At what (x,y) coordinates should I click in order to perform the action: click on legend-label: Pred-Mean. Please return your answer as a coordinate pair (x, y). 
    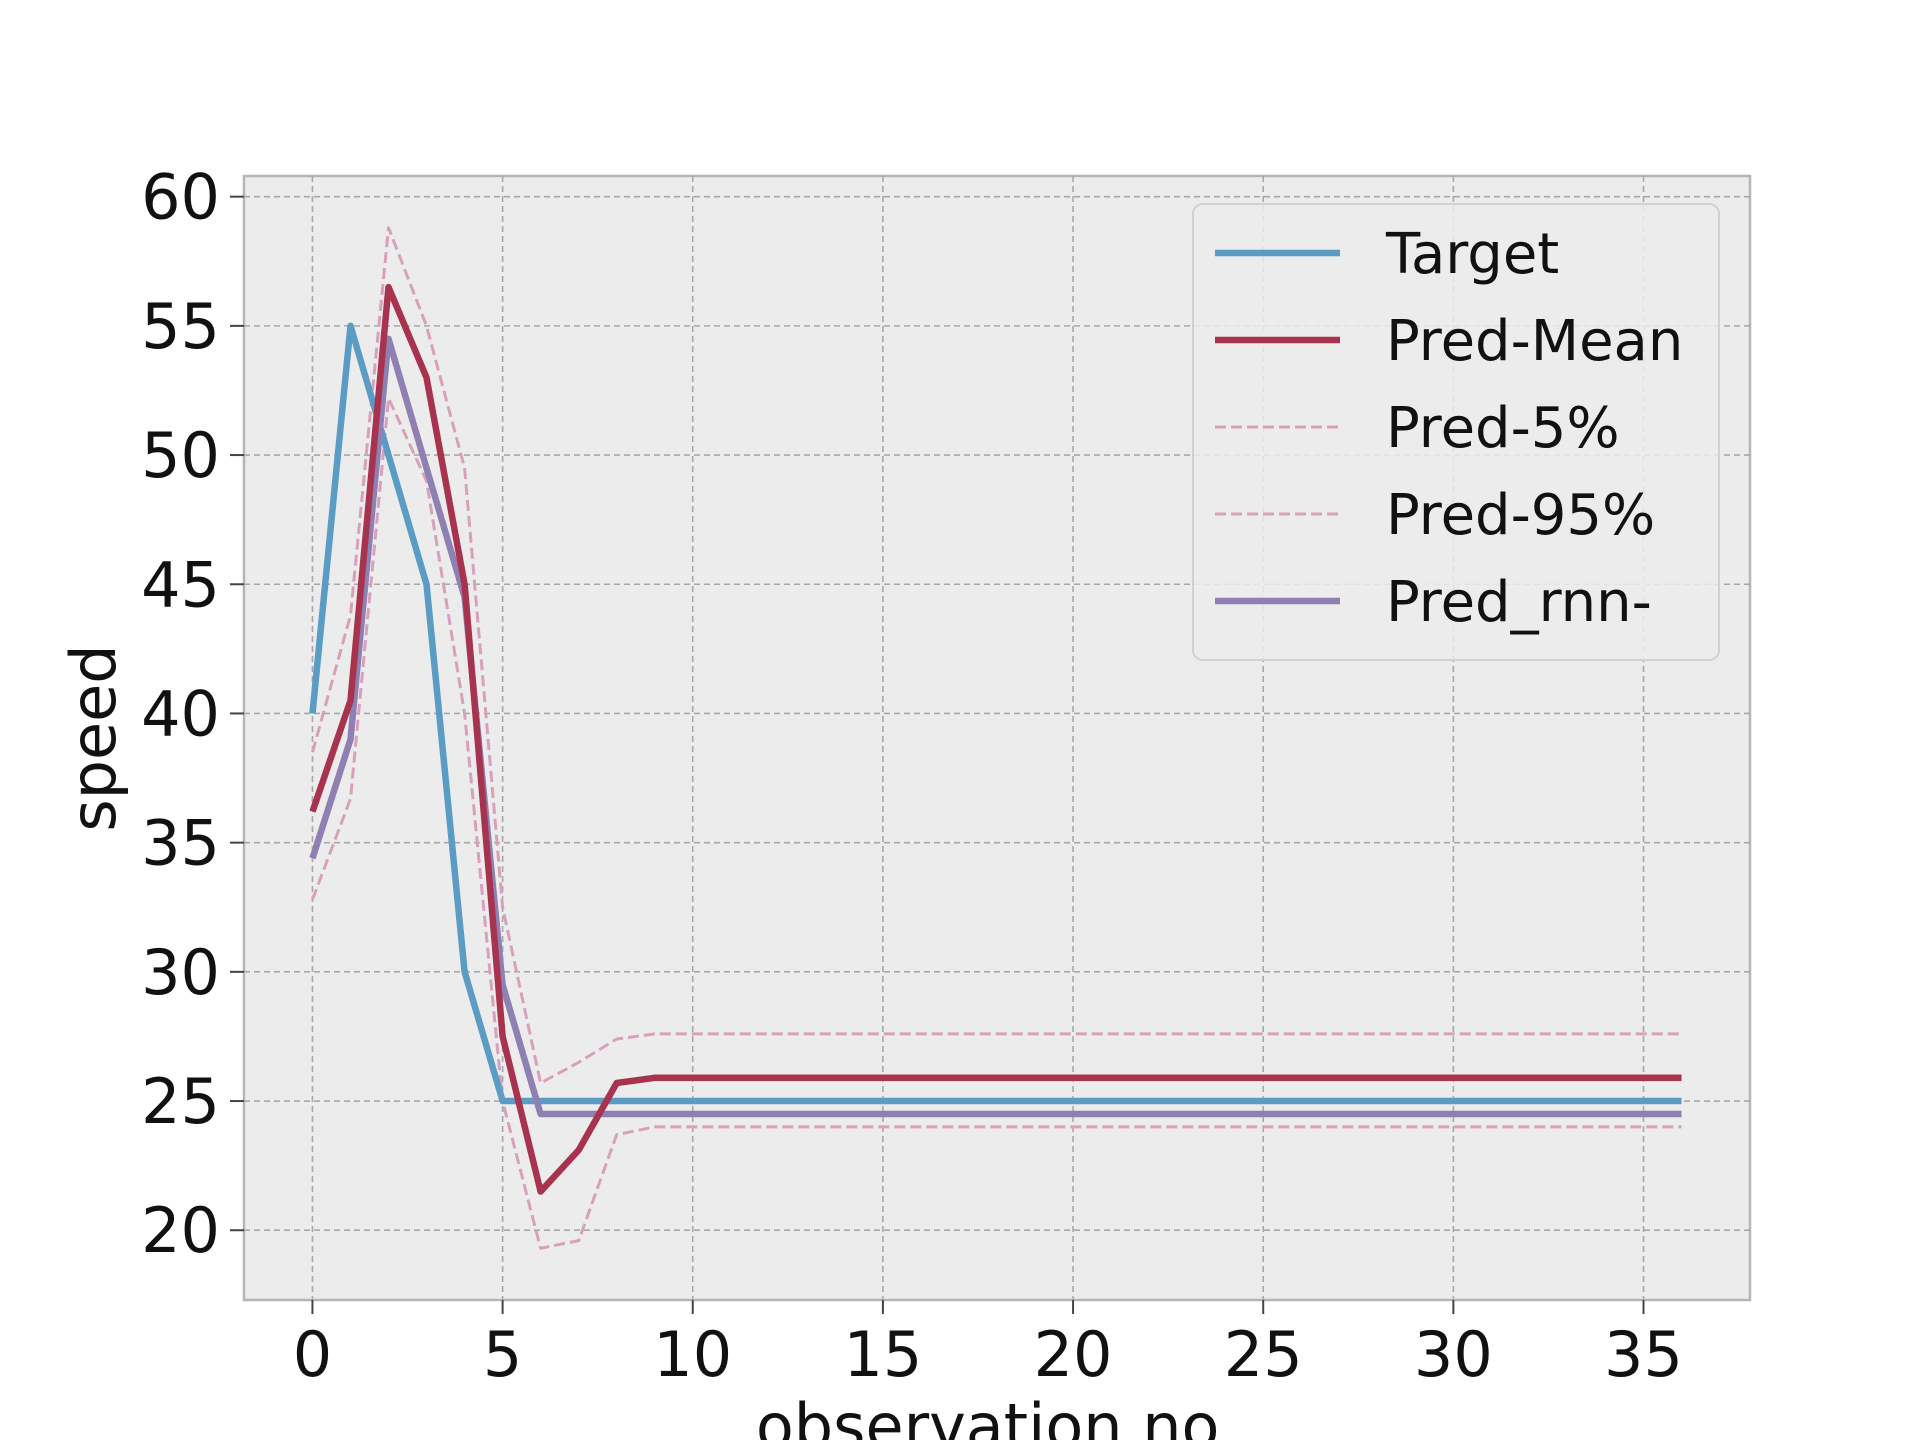
    Looking at the image, I should click on (1534, 341).